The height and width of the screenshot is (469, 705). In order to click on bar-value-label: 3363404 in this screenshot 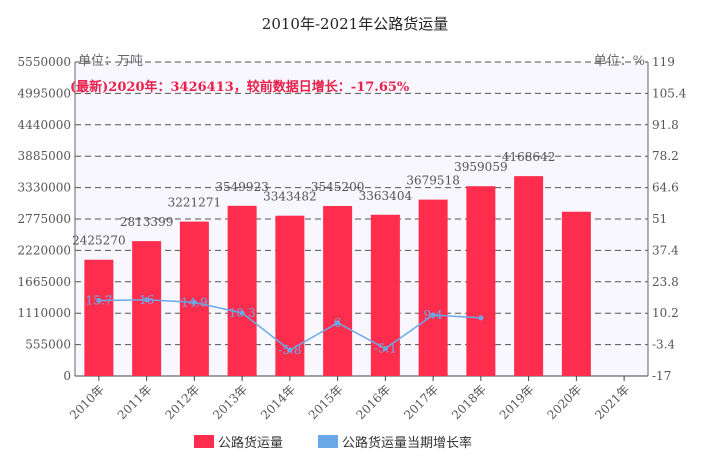, I will do `click(386, 196)`.